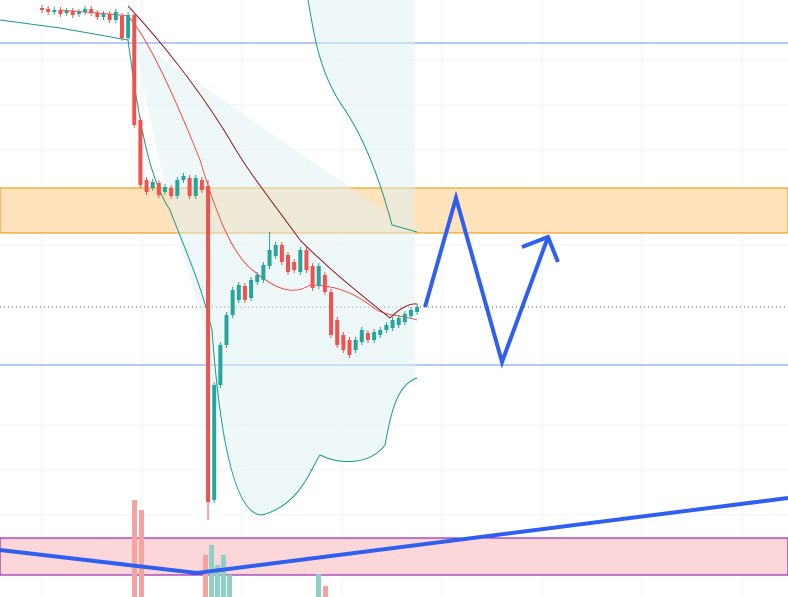 Image resolution: width=788 pixels, height=597 pixels. I want to click on trend-line, so click(394, 536).